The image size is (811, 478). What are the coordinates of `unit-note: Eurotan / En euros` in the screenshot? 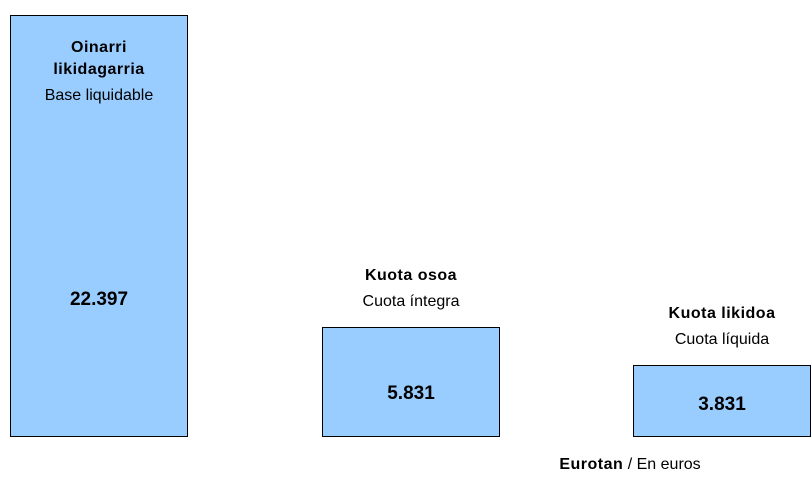 It's located at (630, 465).